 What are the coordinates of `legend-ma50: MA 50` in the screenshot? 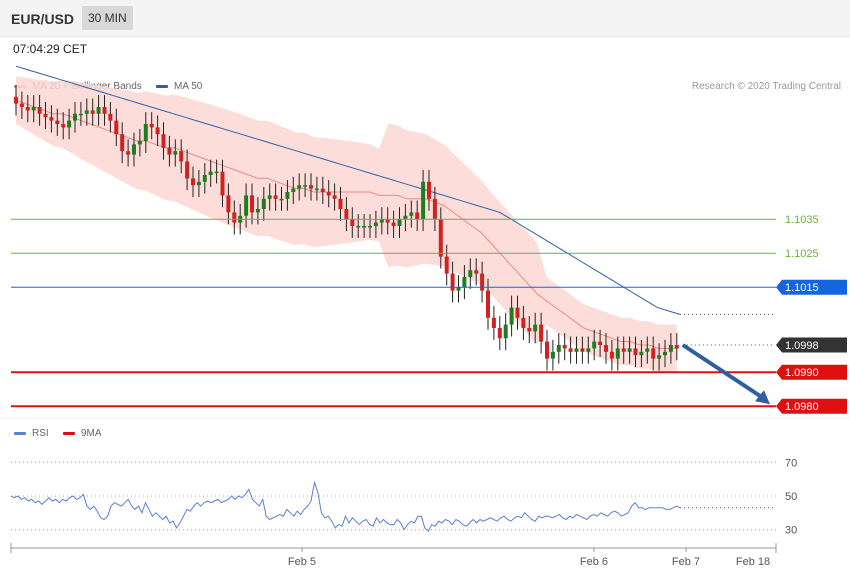 It's located at (179, 86).